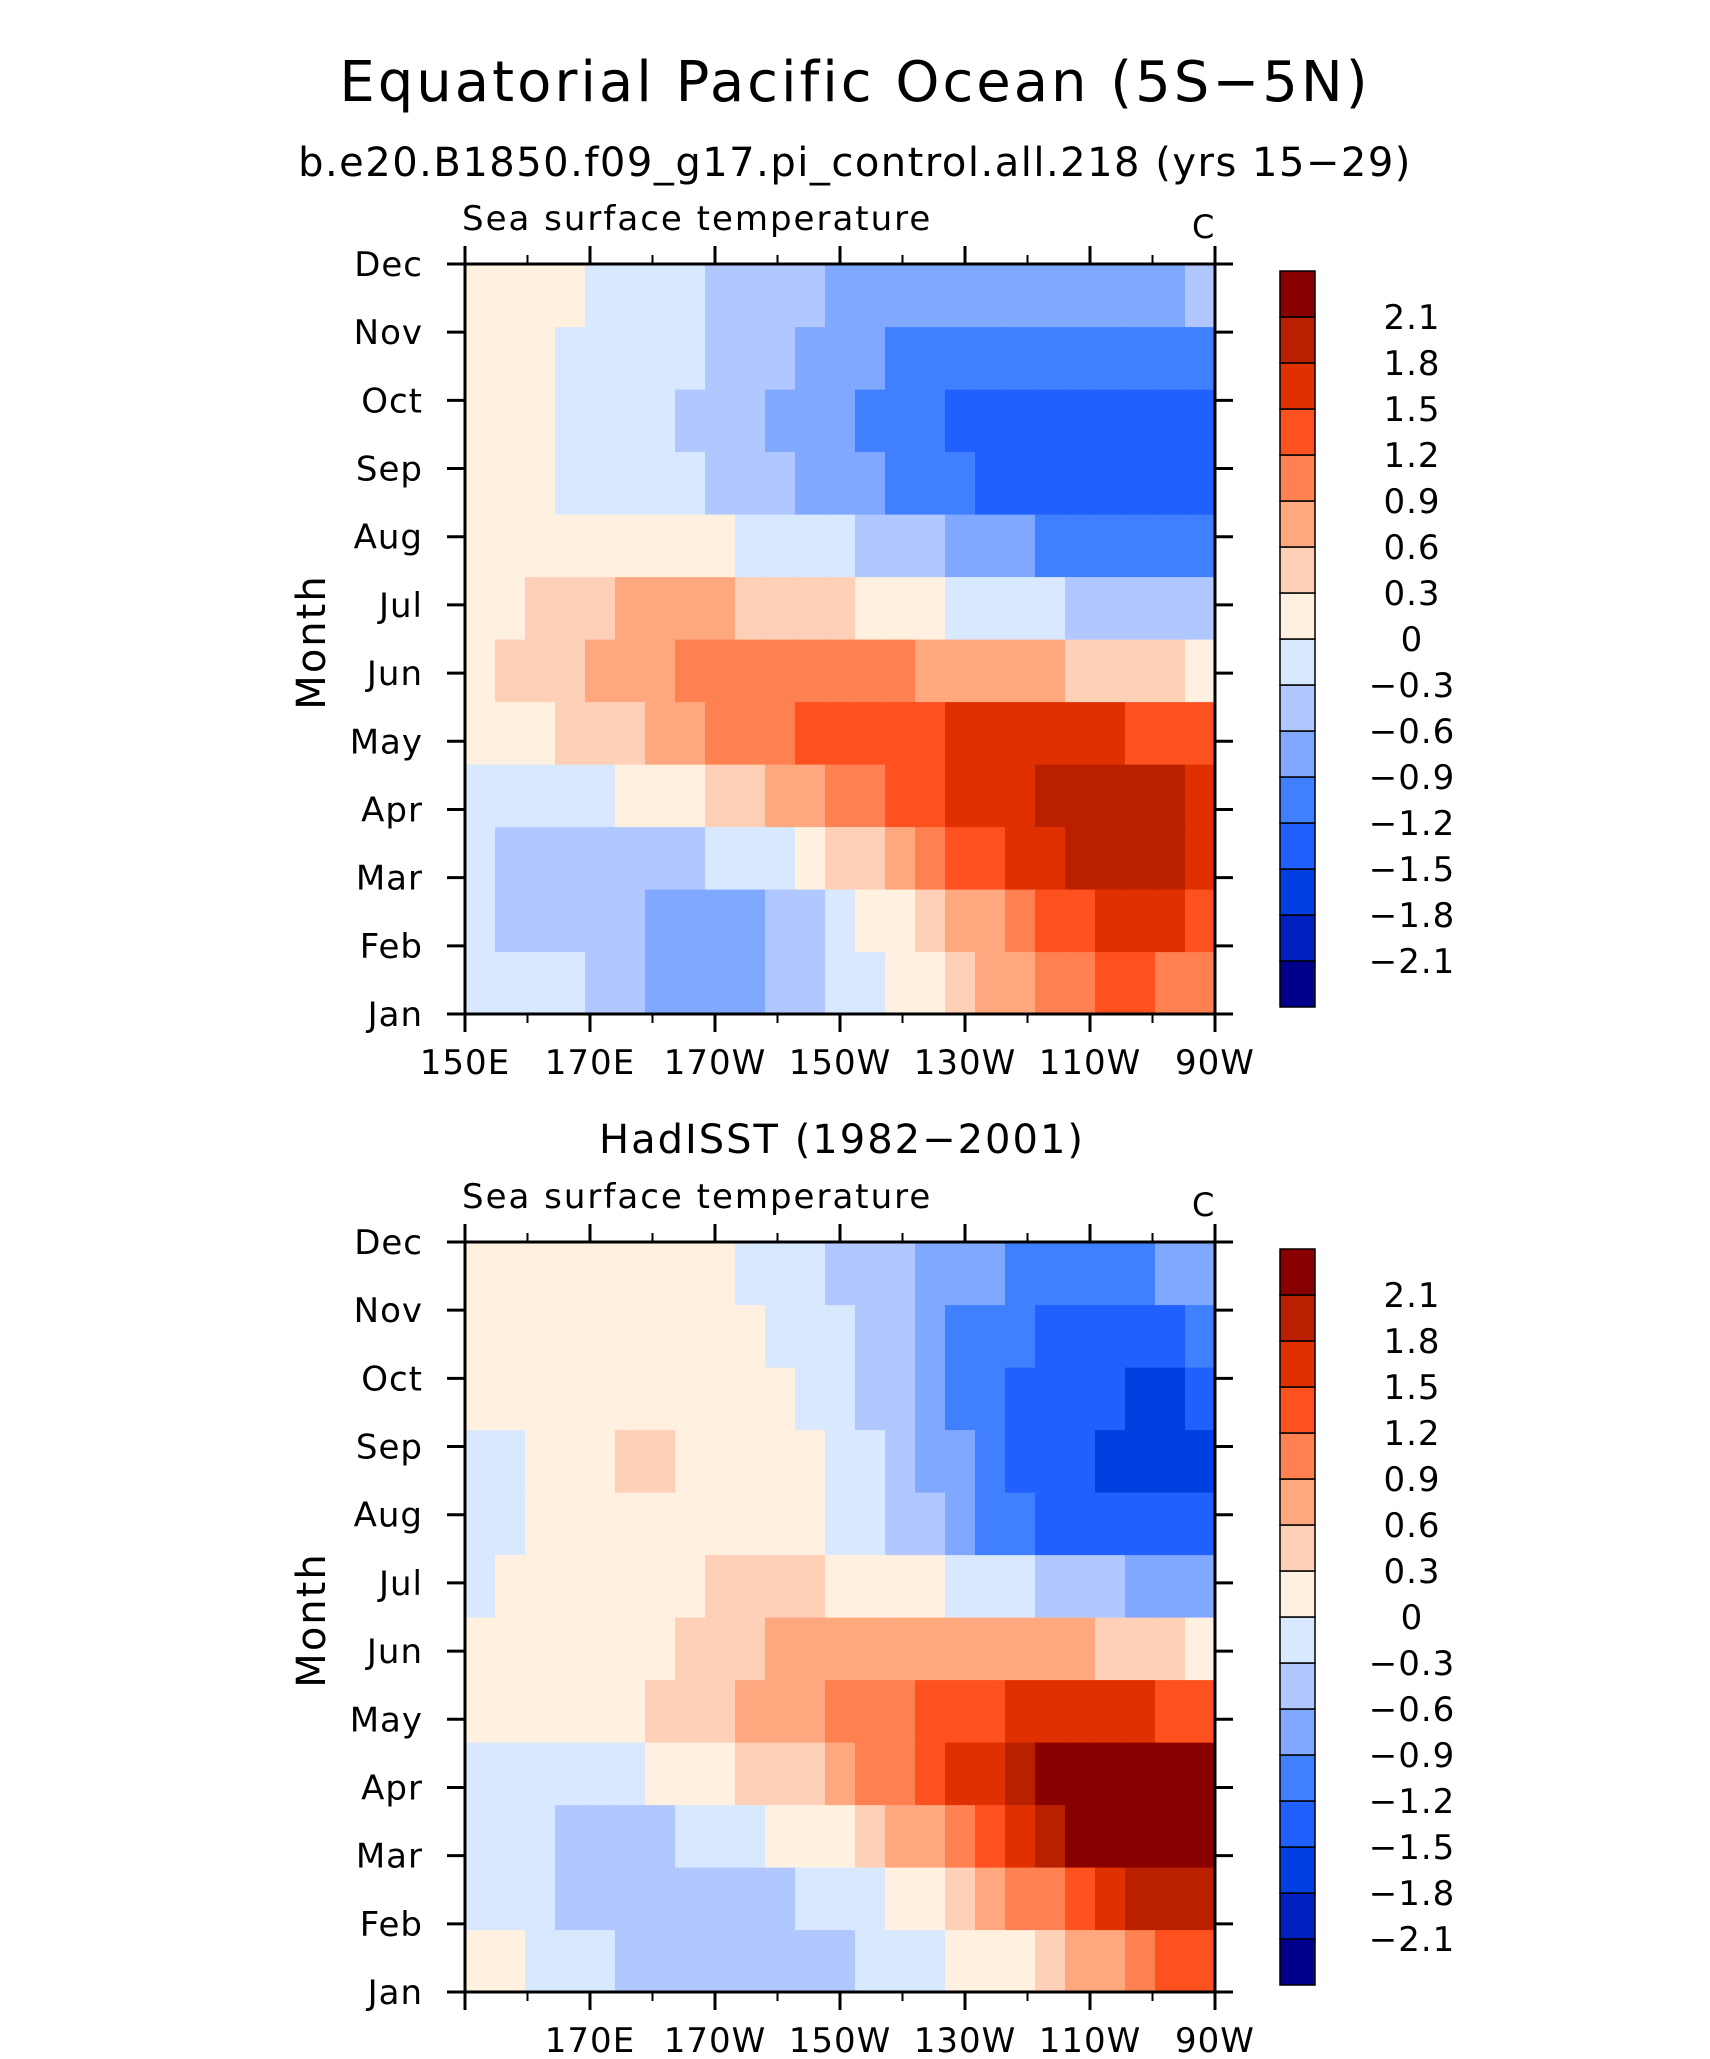 This screenshot has height=2059, width=1710. Describe the element at coordinates (386, 640) in the screenshot. I see `y-tick-labels: Jan Feb Mar Apr May Jun Jul Aug Sep Oct Nov Dec` at that location.